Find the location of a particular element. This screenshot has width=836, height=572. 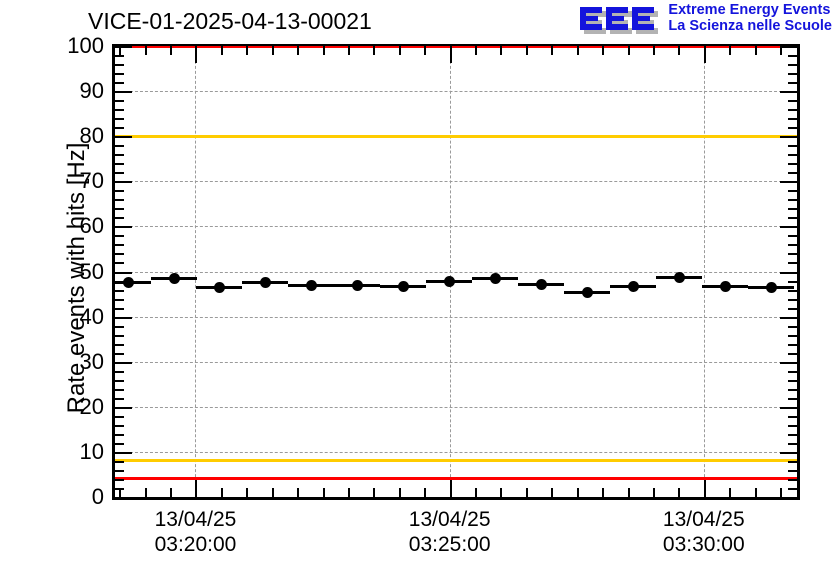

x-axis-tick-label-time: 03:30:00 is located at coordinates (703, 544).